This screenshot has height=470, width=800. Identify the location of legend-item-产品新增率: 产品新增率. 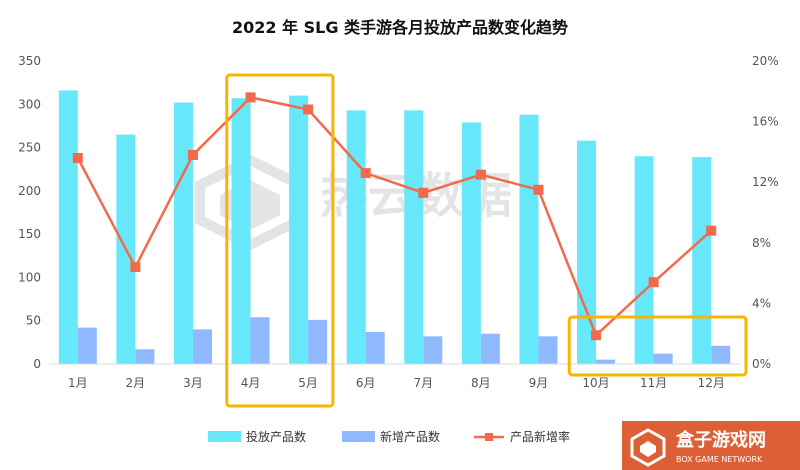
(522, 436).